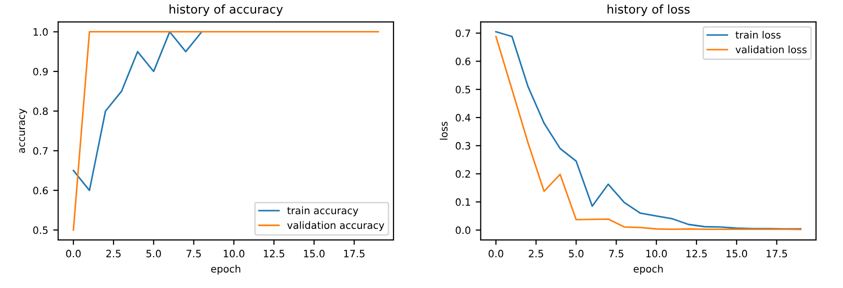 Image resolution: width=843 pixels, height=288 pixels. Describe the element at coordinates (137, 111) in the screenshot. I see `line-series` at that location.